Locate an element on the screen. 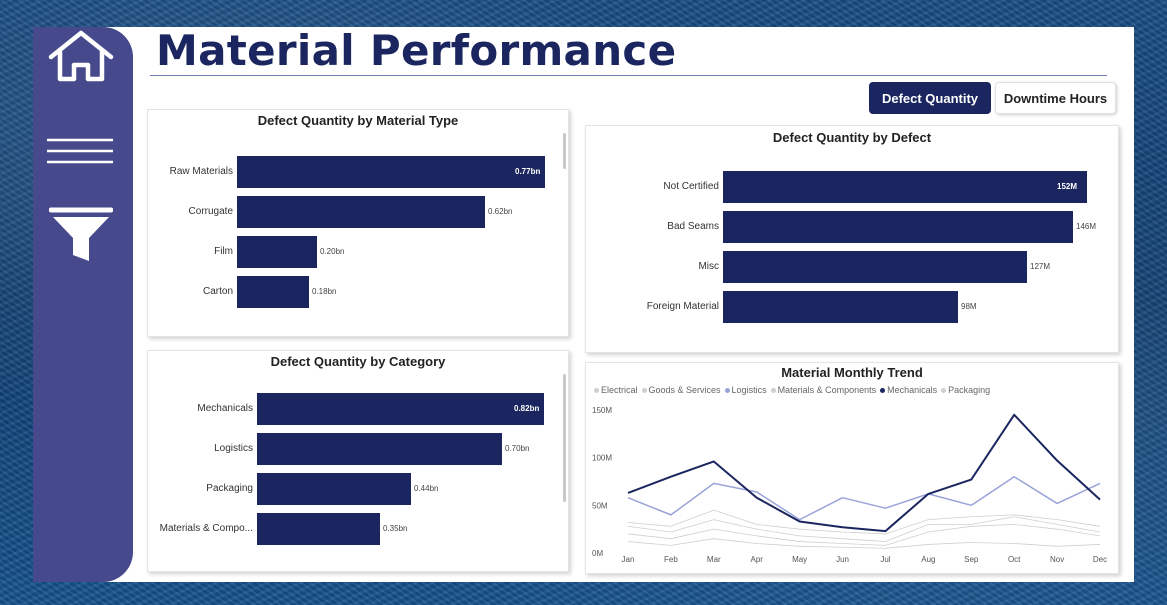 The width and height of the screenshot is (1167, 605). bar-value-label: 0.20bn is located at coordinates (332, 251).